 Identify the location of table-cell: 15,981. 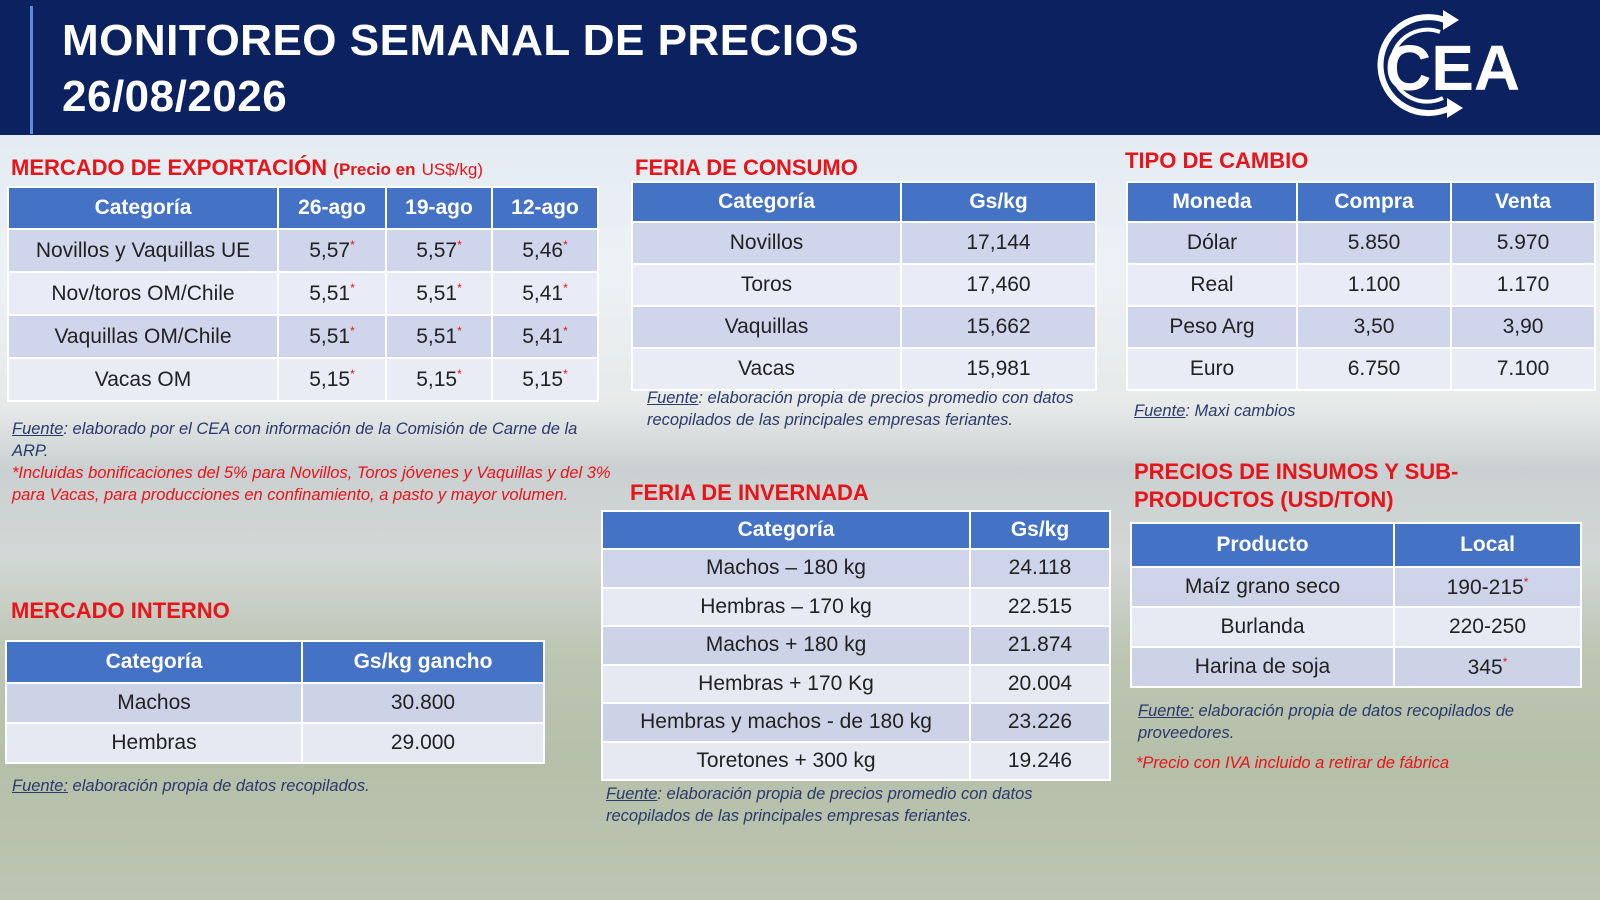
(998, 369).